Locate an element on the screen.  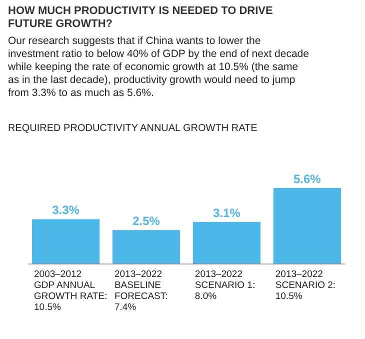
data-label: 3.1% is located at coordinates (227, 213).